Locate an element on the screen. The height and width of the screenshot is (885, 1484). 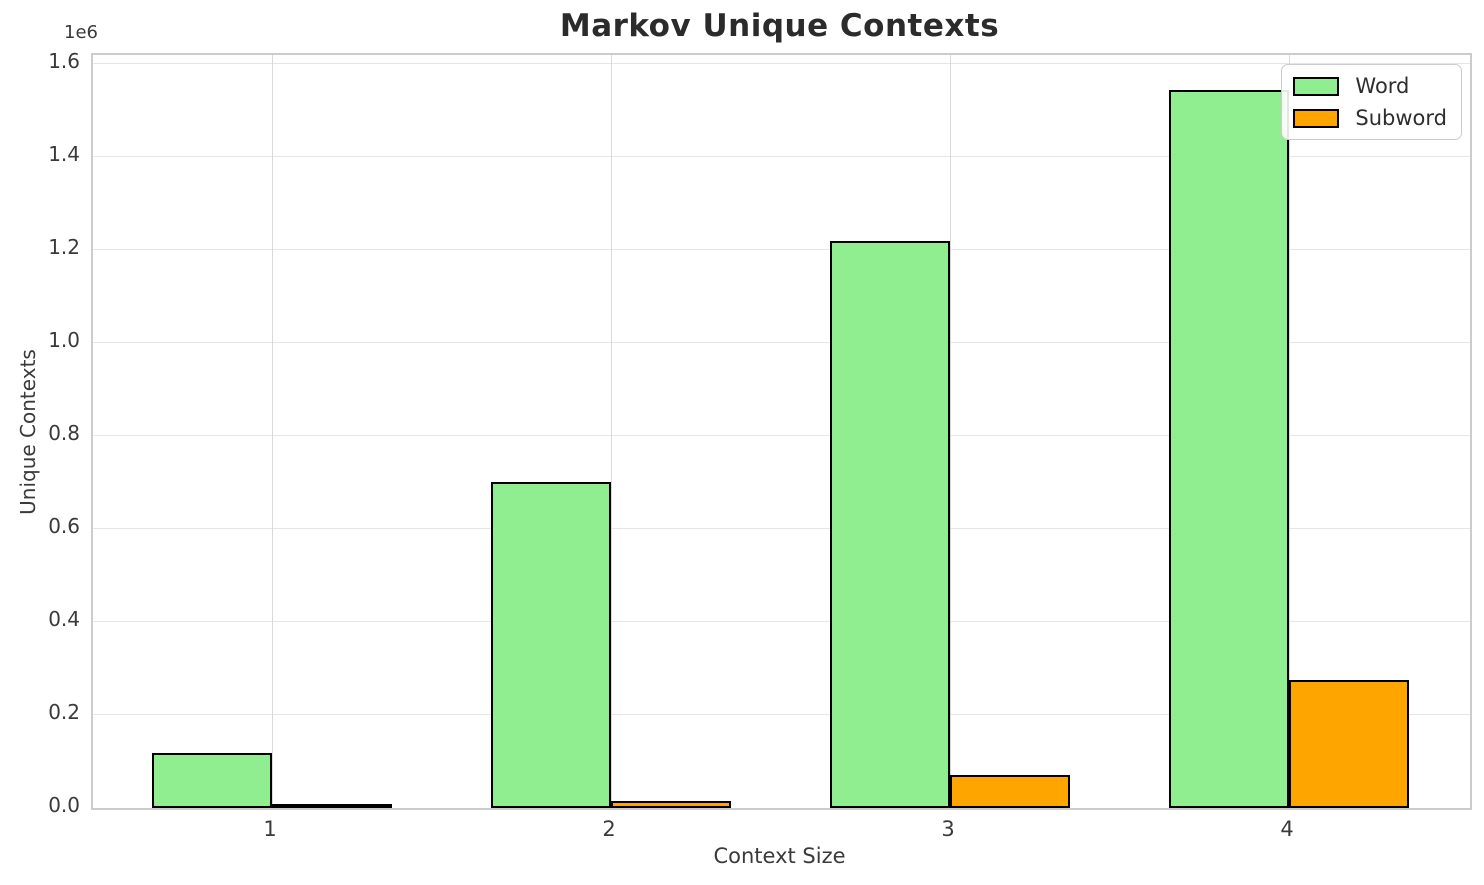
legend-swatch-word is located at coordinates (1316, 86).